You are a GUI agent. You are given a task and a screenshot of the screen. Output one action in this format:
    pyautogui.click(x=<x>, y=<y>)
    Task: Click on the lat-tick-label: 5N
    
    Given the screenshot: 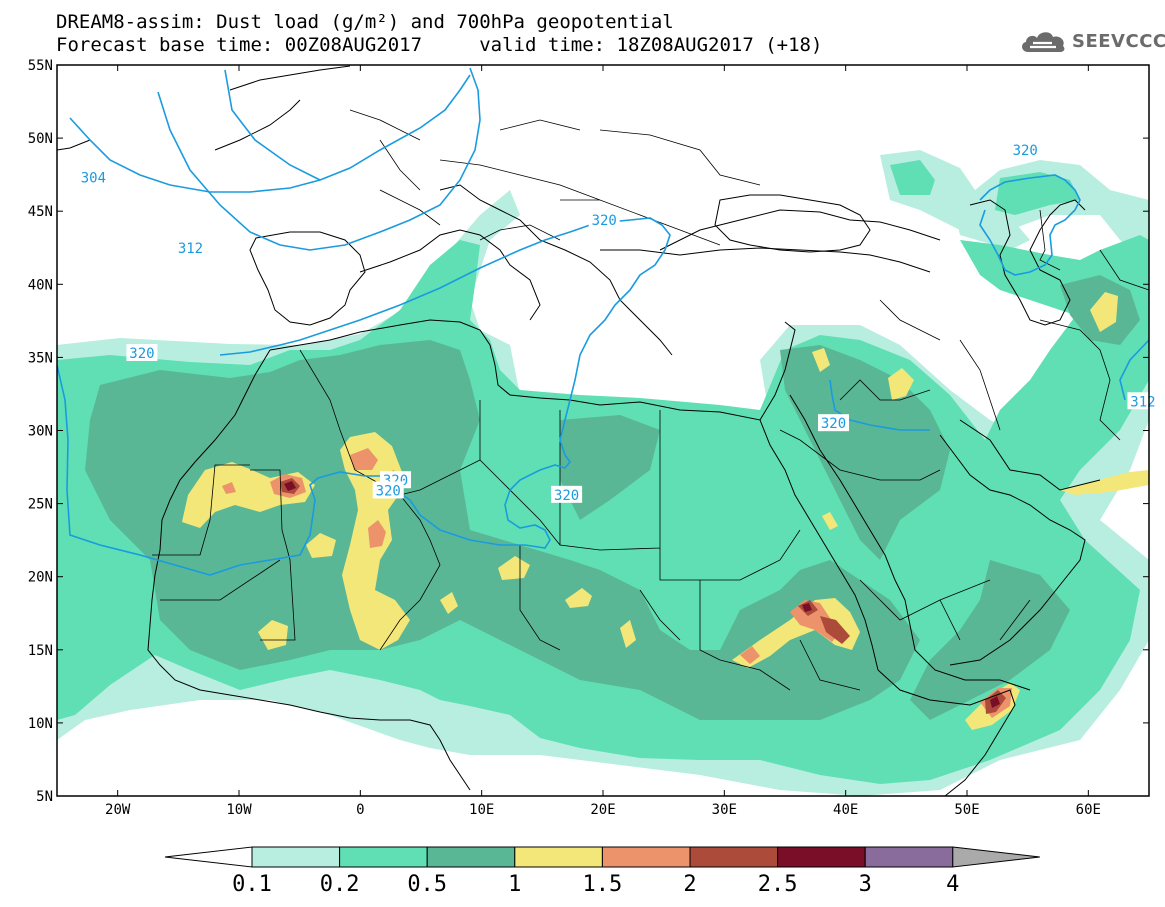 What is the action you would take?
    pyautogui.click(x=44, y=797)
    